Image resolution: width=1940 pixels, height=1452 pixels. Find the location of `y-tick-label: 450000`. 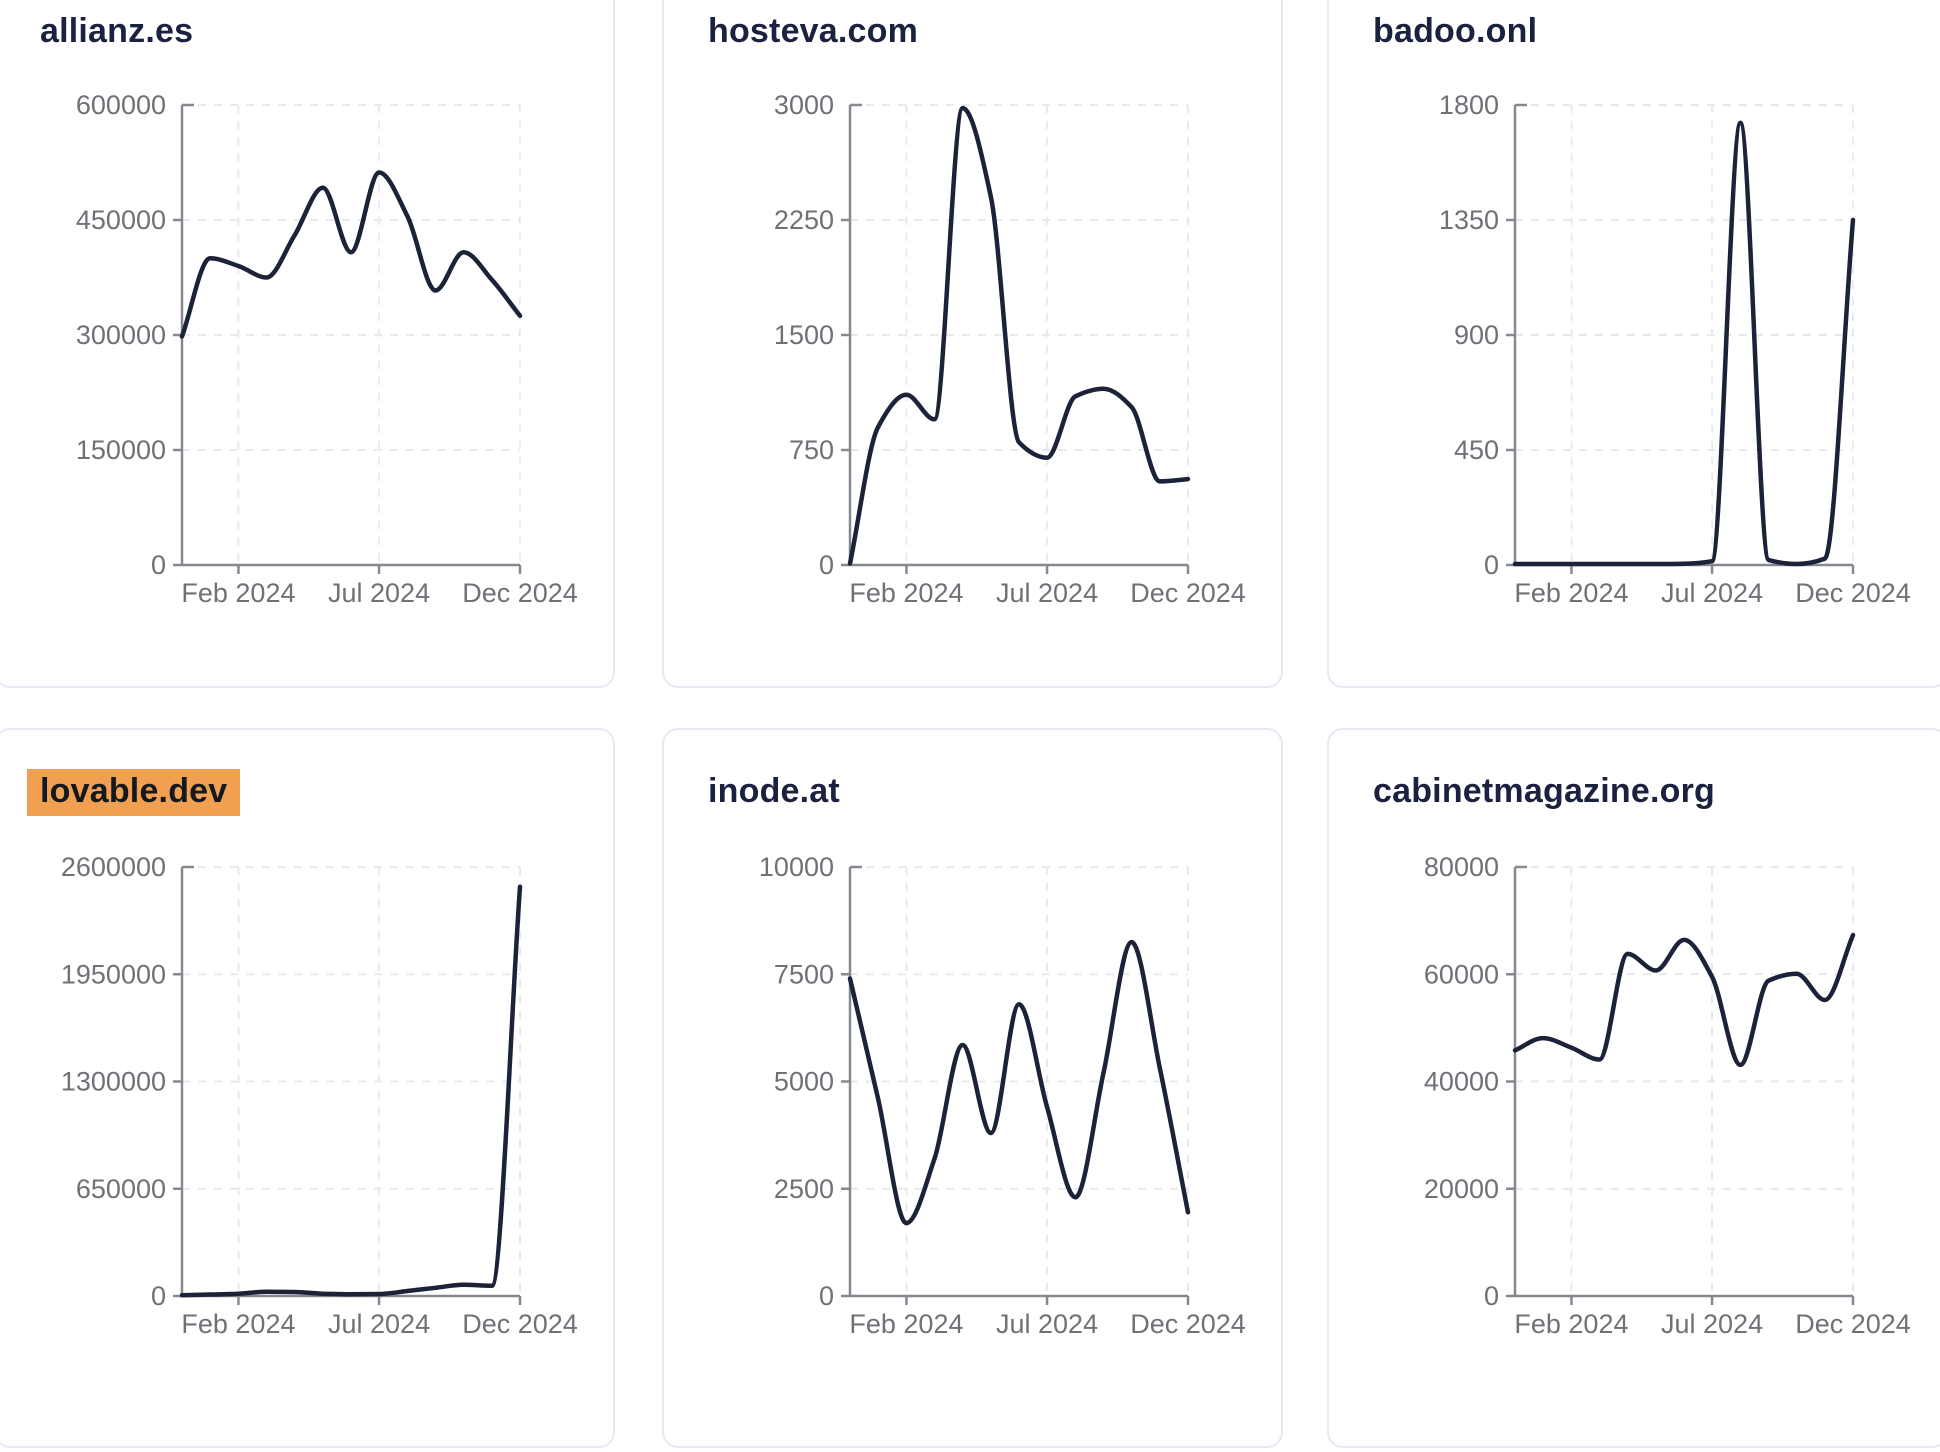

y-tick-label: 450000 is located at coordinates (121, 220).